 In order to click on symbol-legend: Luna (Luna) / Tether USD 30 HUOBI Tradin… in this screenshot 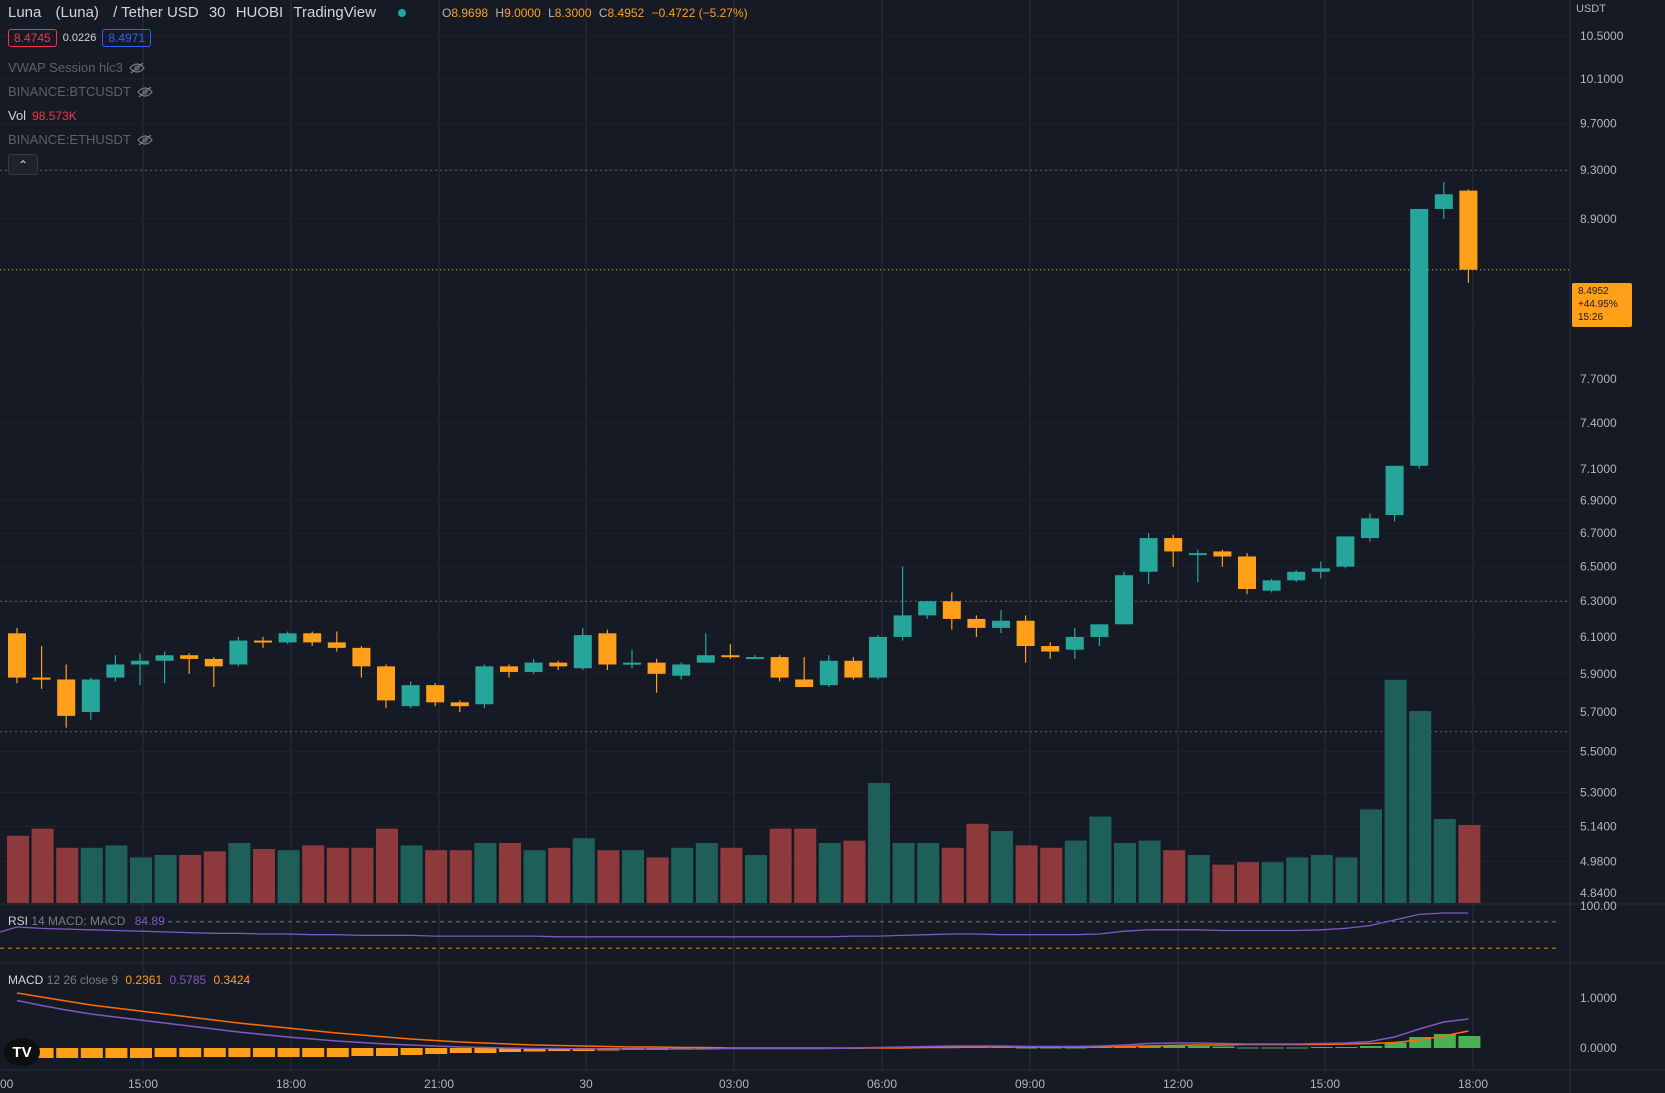, I will do `click(207, 12)`.